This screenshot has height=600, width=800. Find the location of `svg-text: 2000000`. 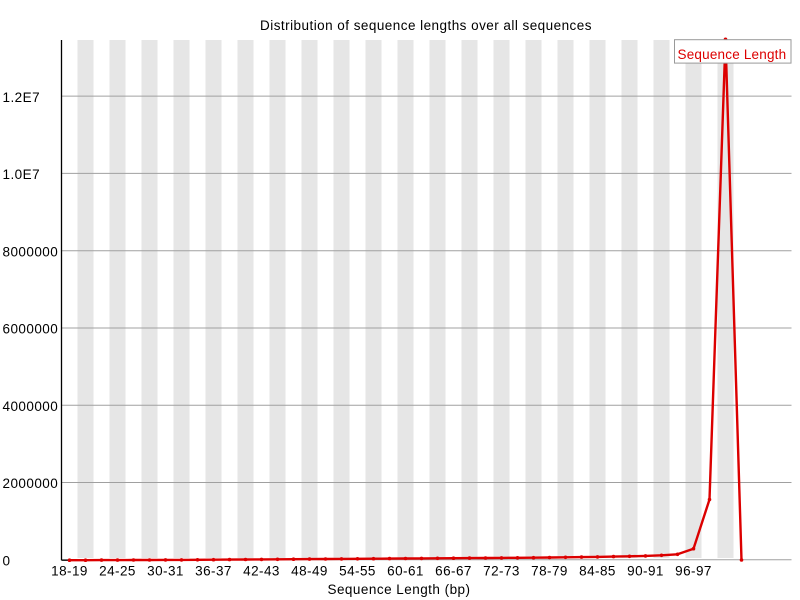

svg-text: 2000000 is located at coordinates (31, 483).